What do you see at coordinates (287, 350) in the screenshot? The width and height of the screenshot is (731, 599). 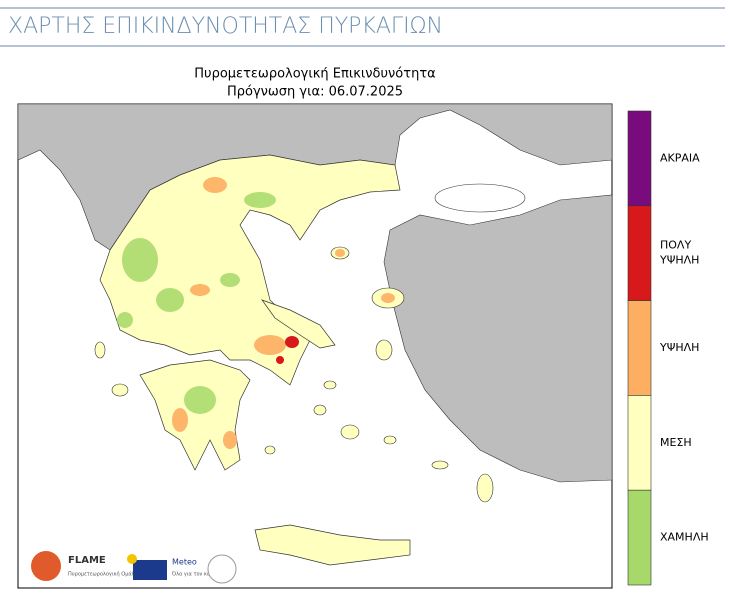 I see `very-high-risk-areas` at bounding box center [287, 350].